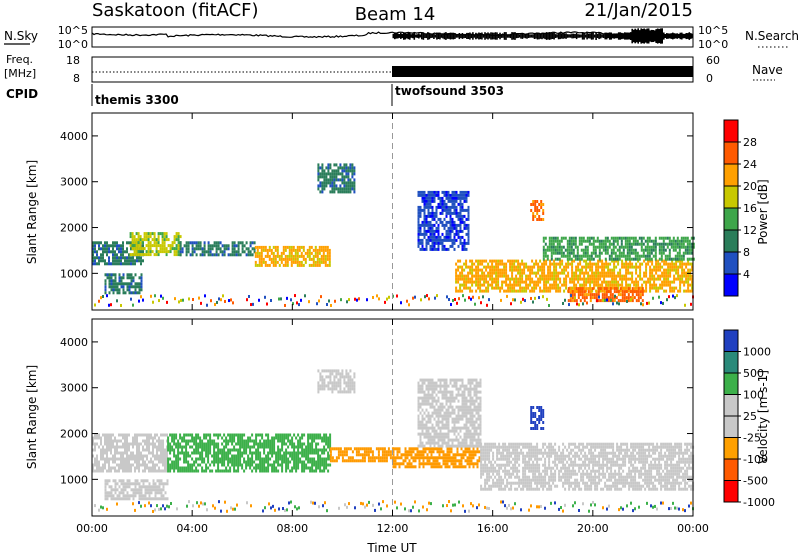 The width and height of the screenshot is (800, 554). Describe the element at coordinates (393, 528) in the screenshot. I see `x-tick-label: 12:00` at that location.